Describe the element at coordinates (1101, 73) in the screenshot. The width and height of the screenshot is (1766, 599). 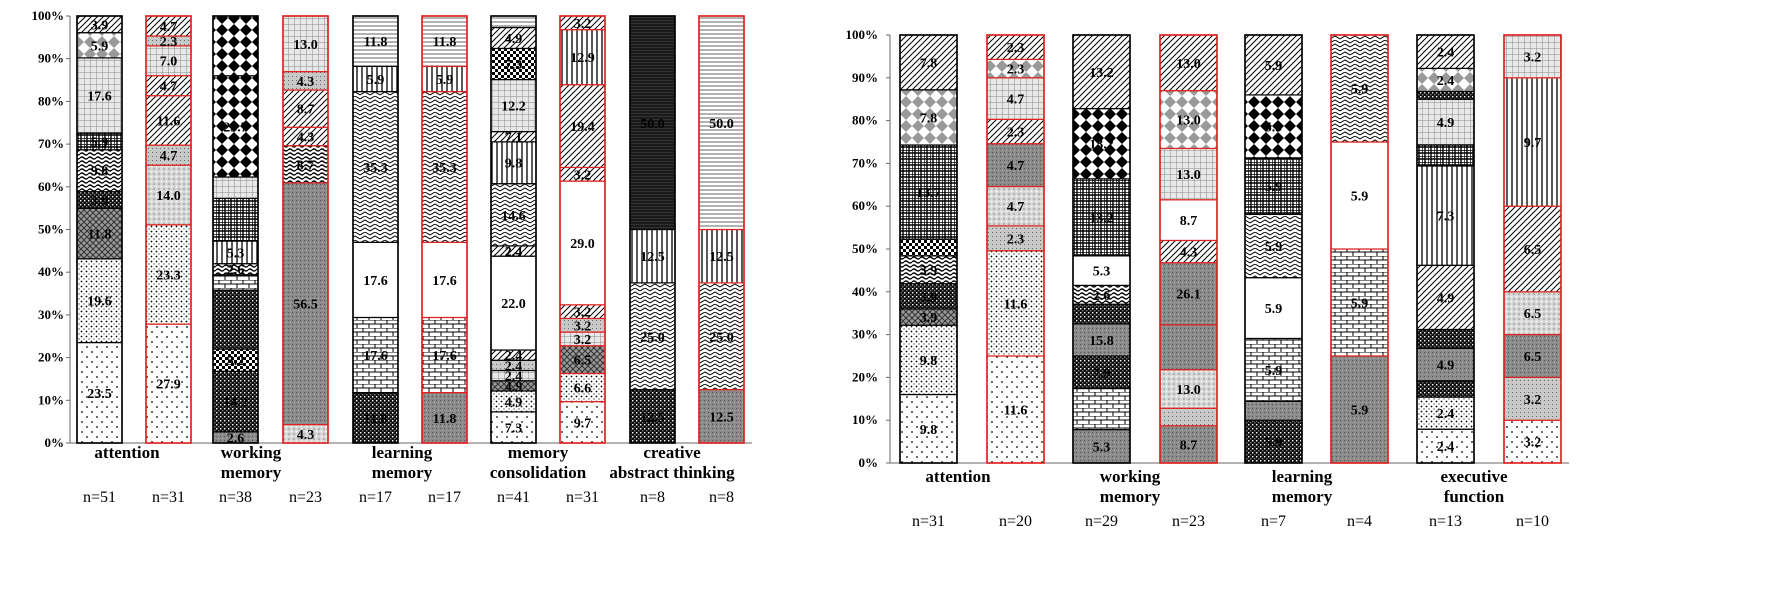
I see `data-label: 13.2` at that location.